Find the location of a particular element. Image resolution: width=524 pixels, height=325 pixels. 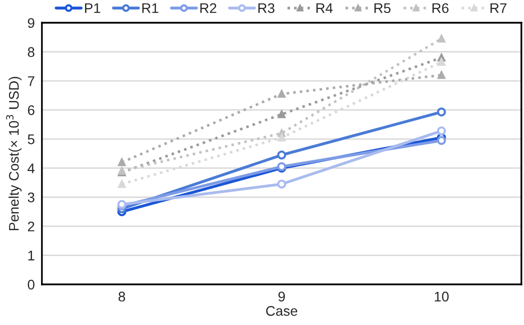

legend-label: R3 is located at coordinates (266, 8).